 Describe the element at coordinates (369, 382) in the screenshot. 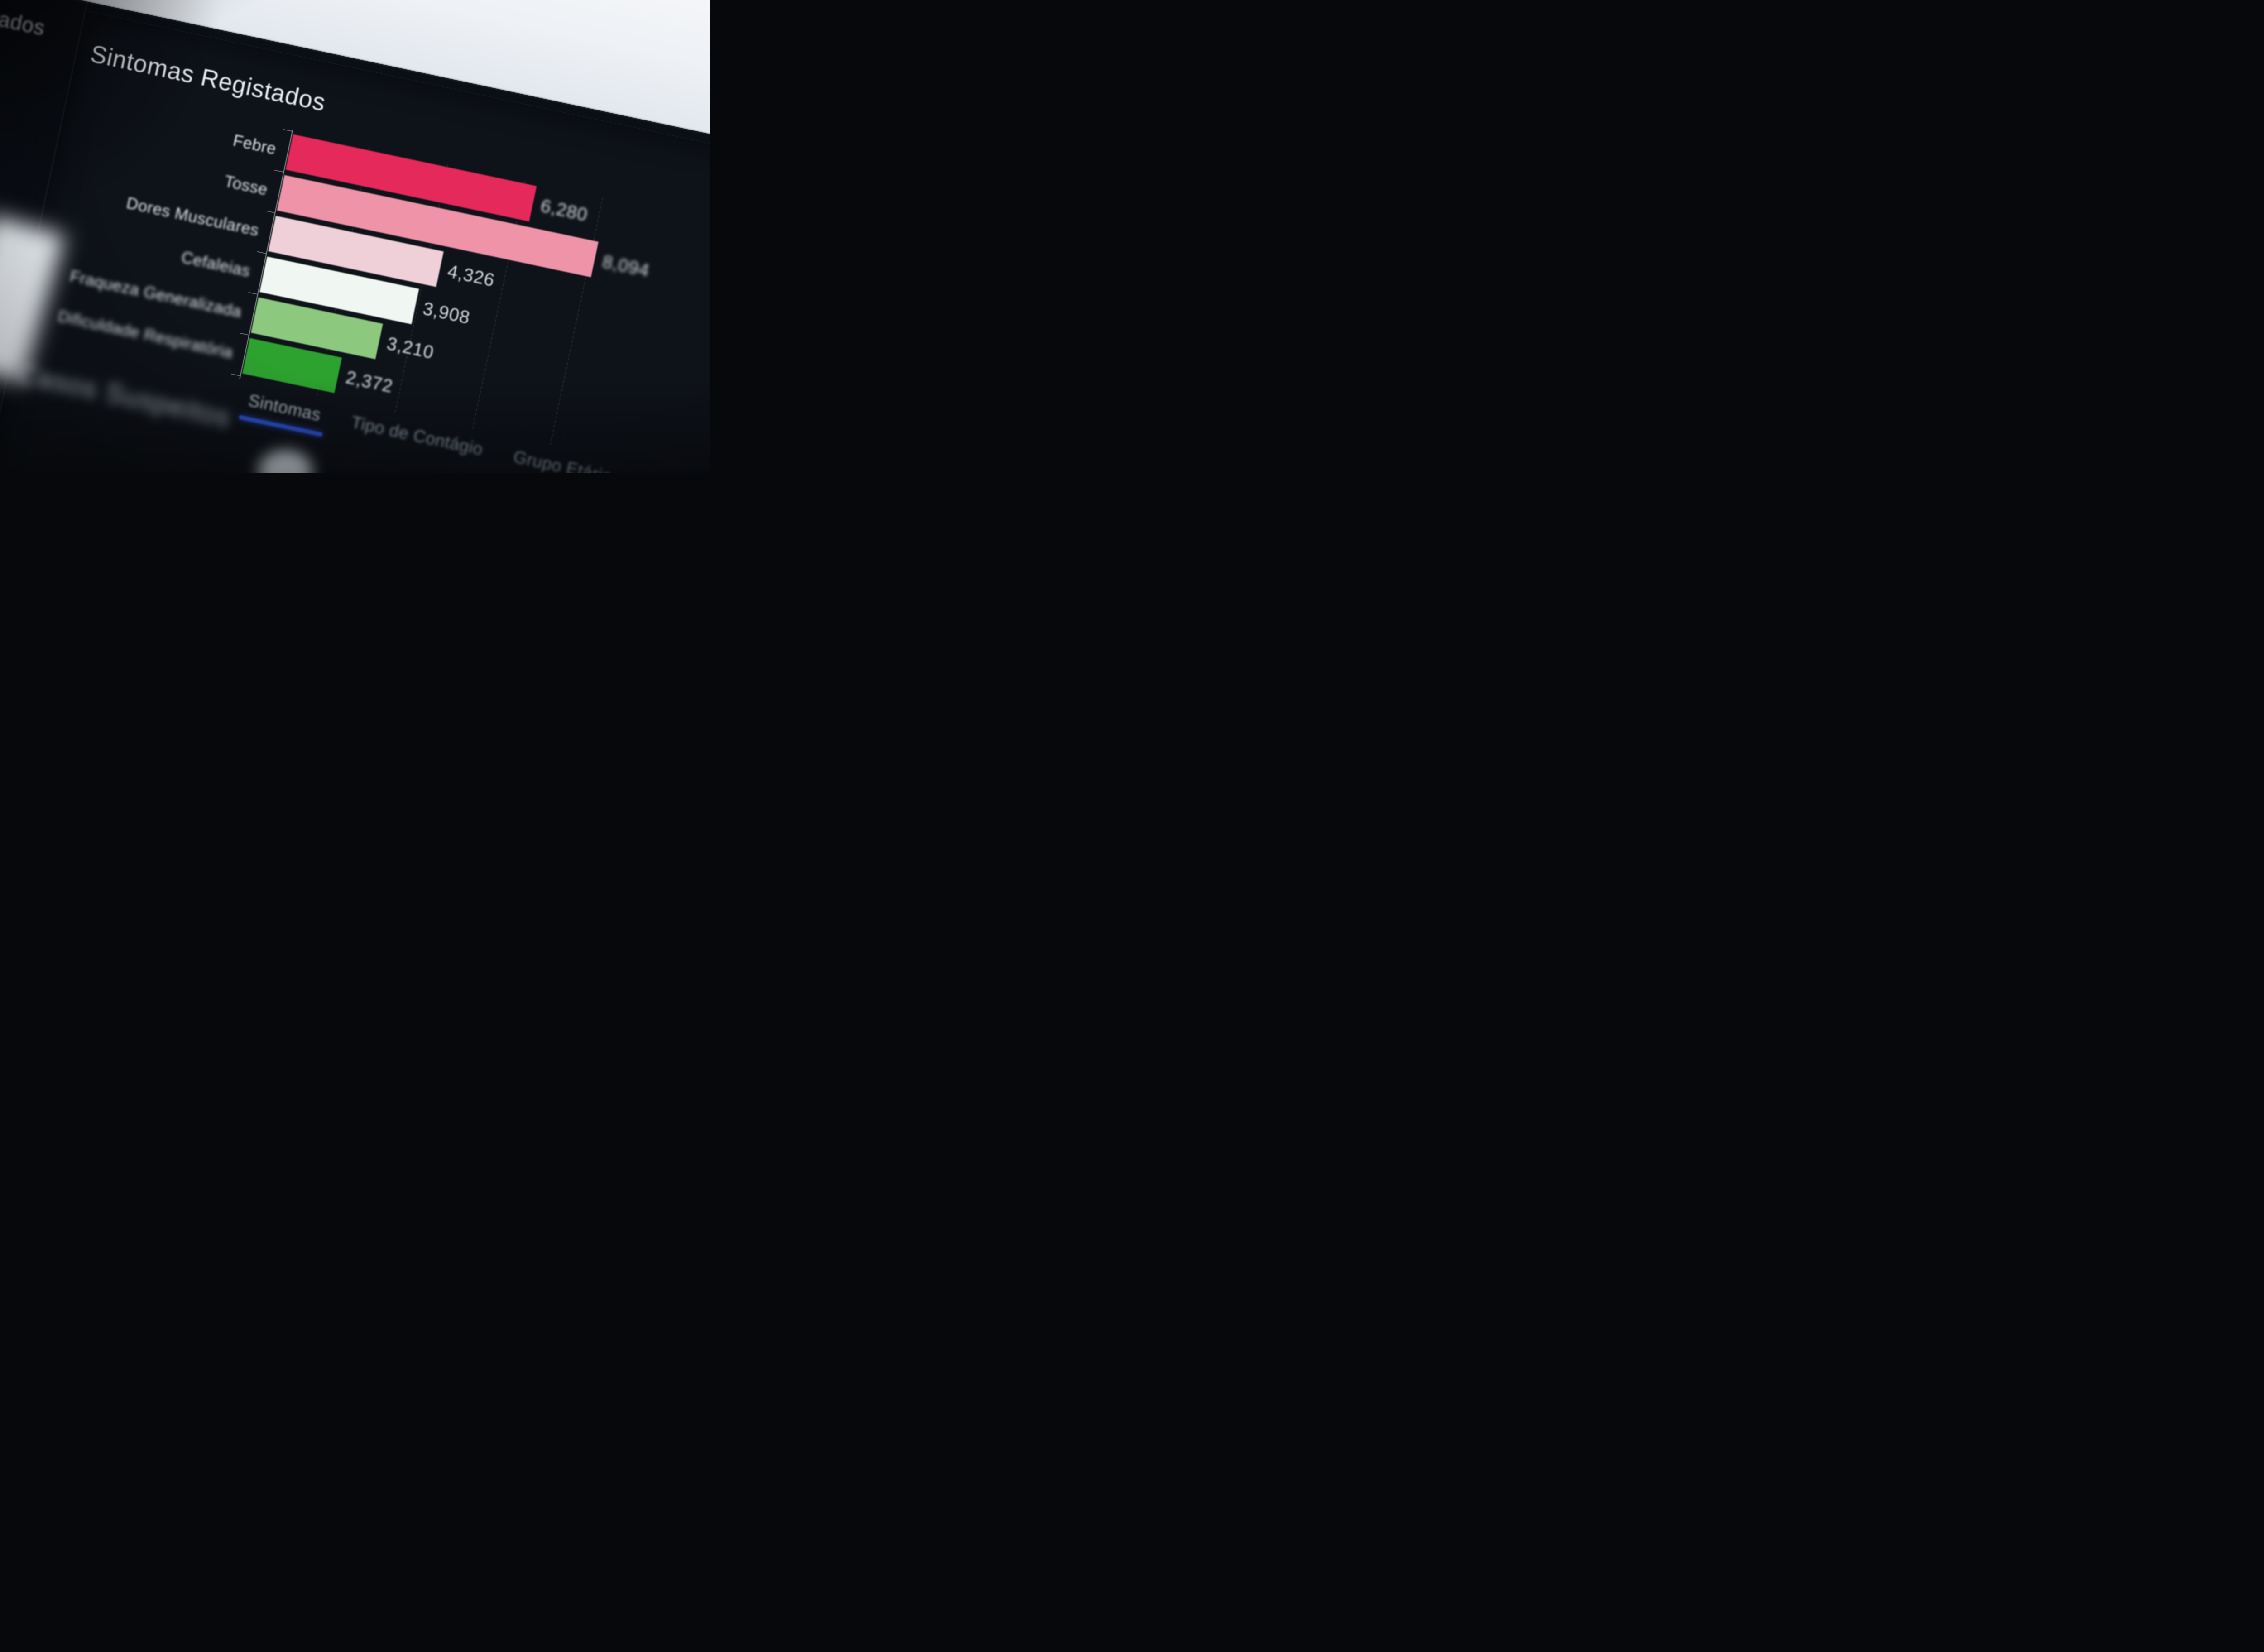

I see `value-label: 2,372` at that location.